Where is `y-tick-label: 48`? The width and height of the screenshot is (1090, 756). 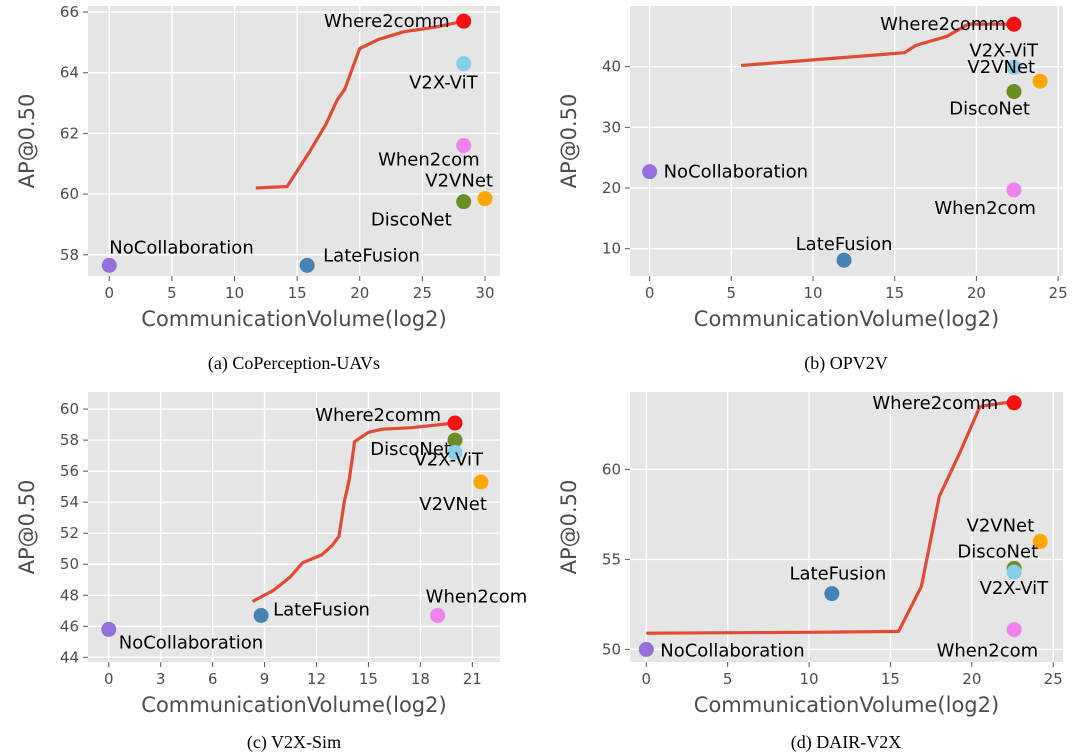
y-tick-label: 48 is located at coordinates (69, 595).